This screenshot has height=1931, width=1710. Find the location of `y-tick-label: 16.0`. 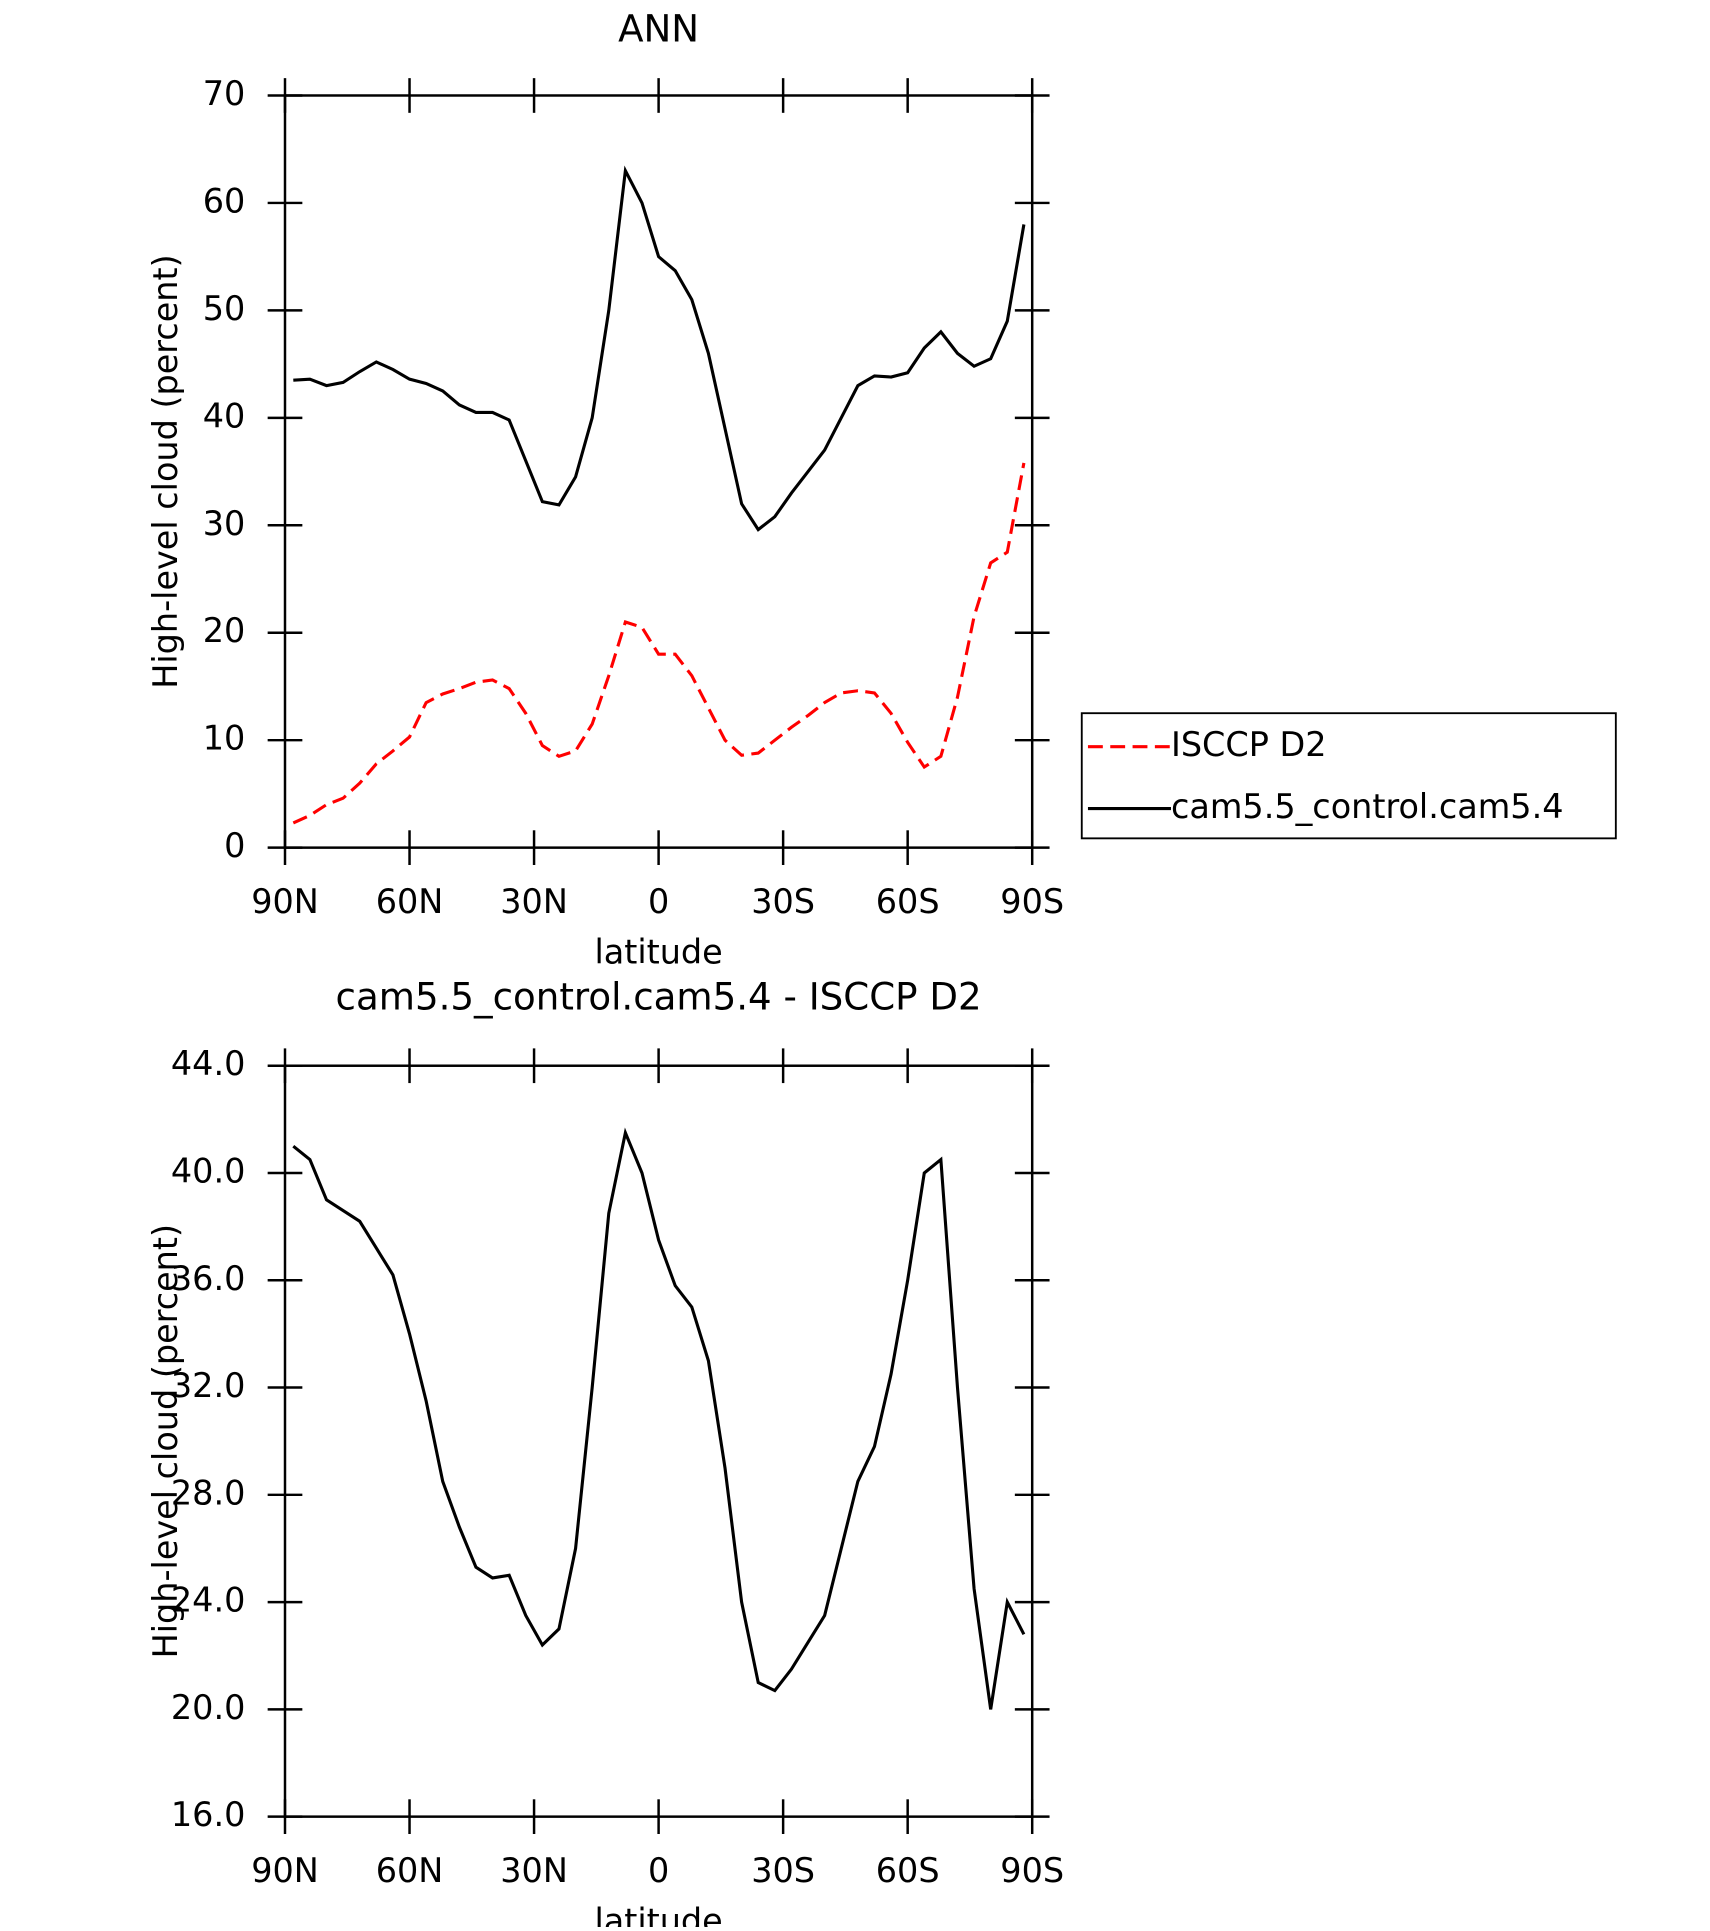

y-tick-label: 16.0 is located at coordinates (208, 1814).